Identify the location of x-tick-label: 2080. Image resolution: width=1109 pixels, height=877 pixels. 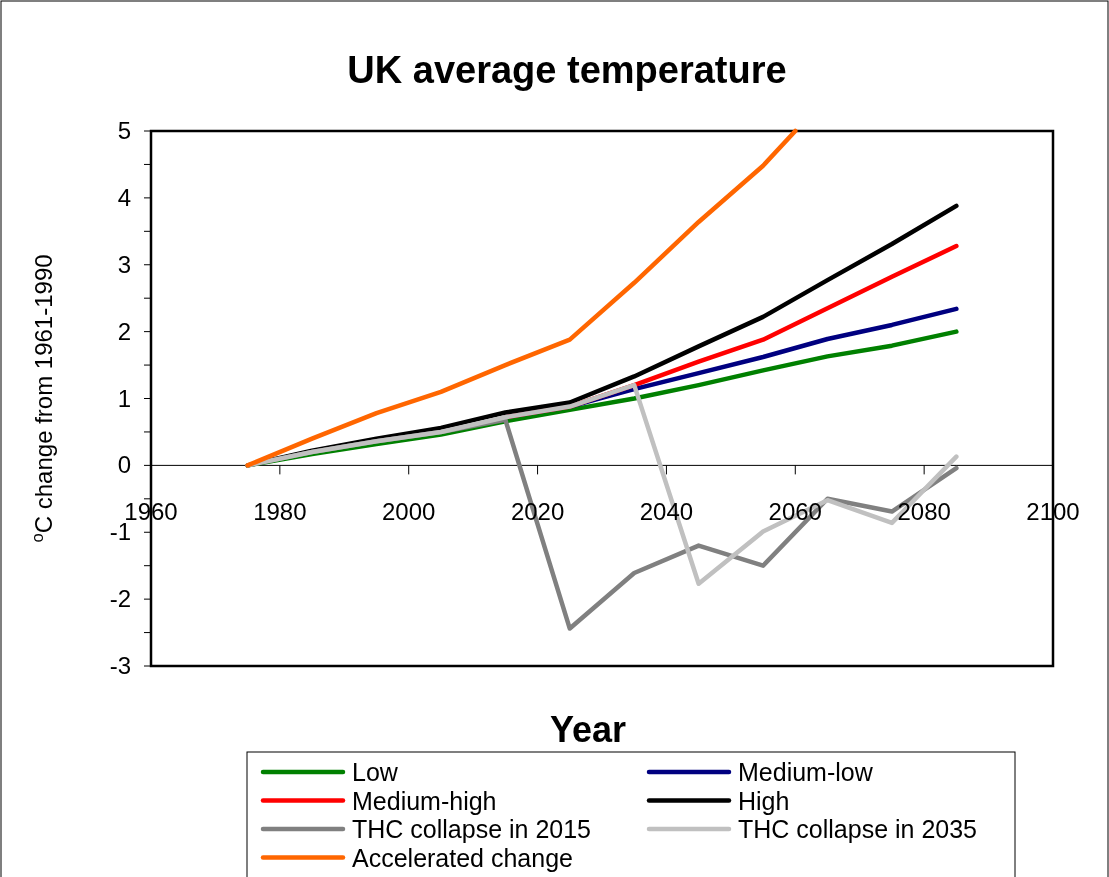
(924, 512).